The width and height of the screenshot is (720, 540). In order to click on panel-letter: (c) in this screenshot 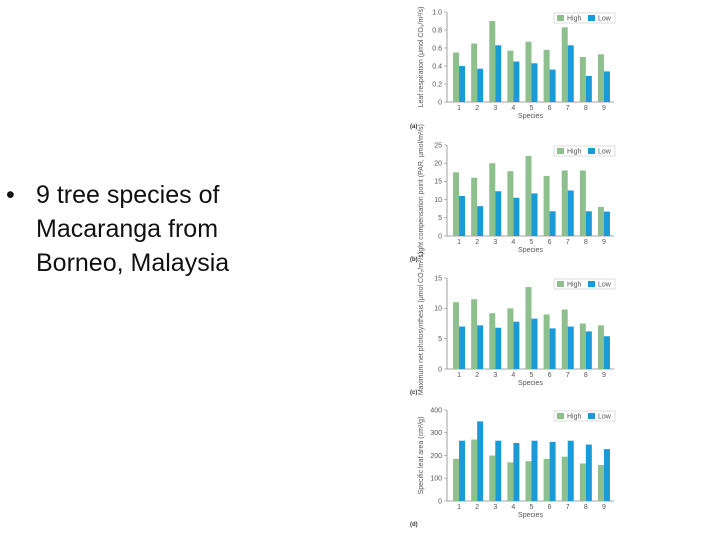, I will do `click(413, 393)`.